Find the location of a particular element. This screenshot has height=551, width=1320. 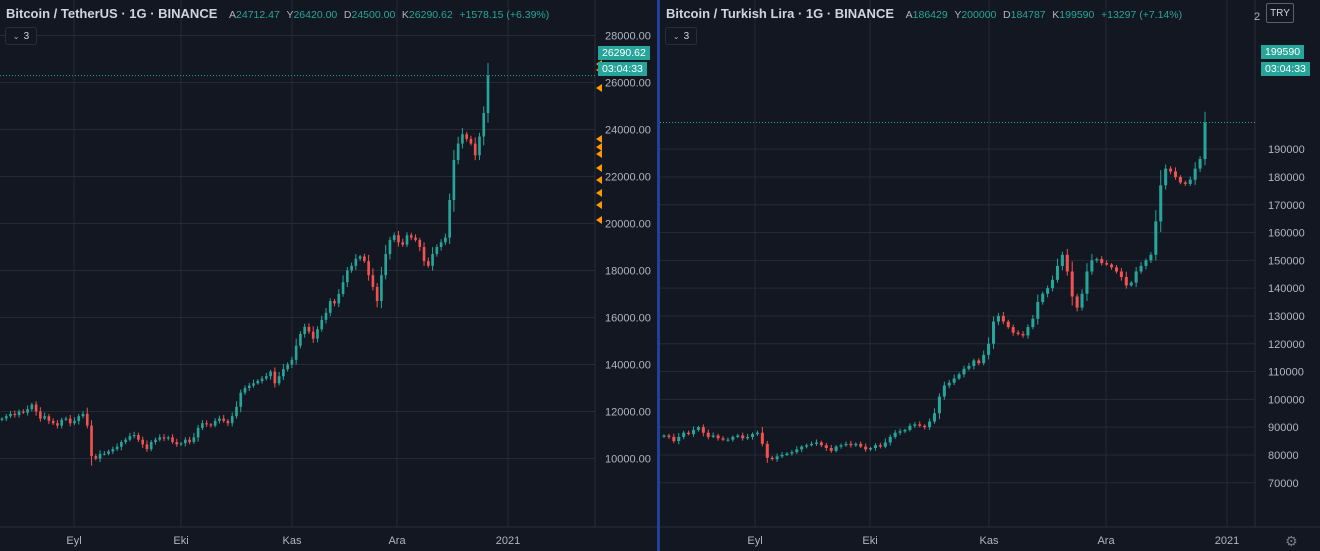

right-price-tick-label: 110000 is located at coordinates (1286, 373).